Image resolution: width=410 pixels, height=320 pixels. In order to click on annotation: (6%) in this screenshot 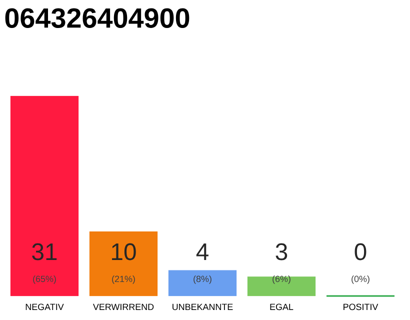, I will do `click(281, 280)`.